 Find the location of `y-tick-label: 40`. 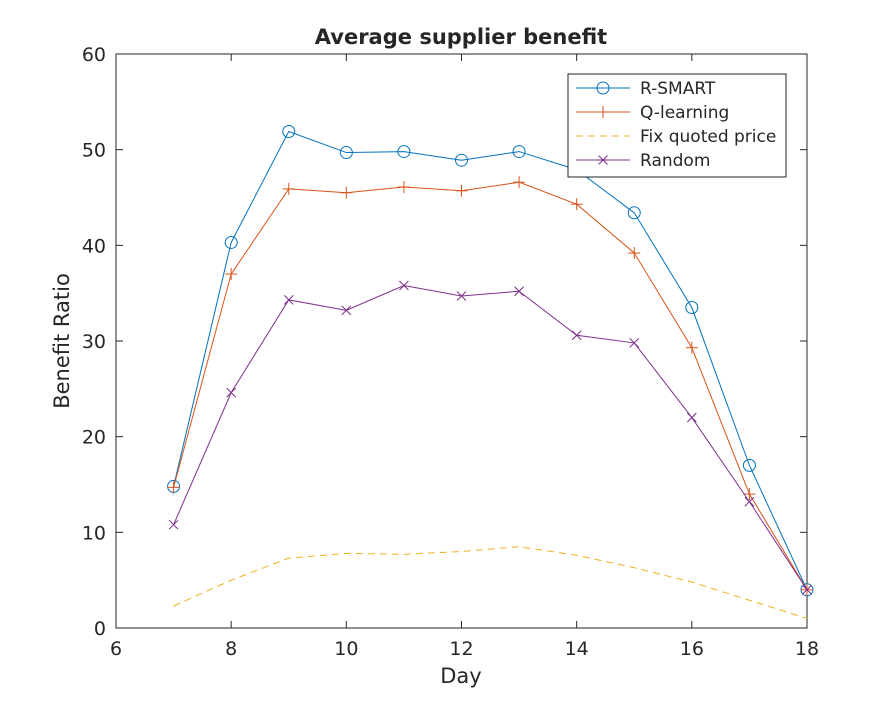

y-tick-label: 40 is located at coordinates (94, 246).